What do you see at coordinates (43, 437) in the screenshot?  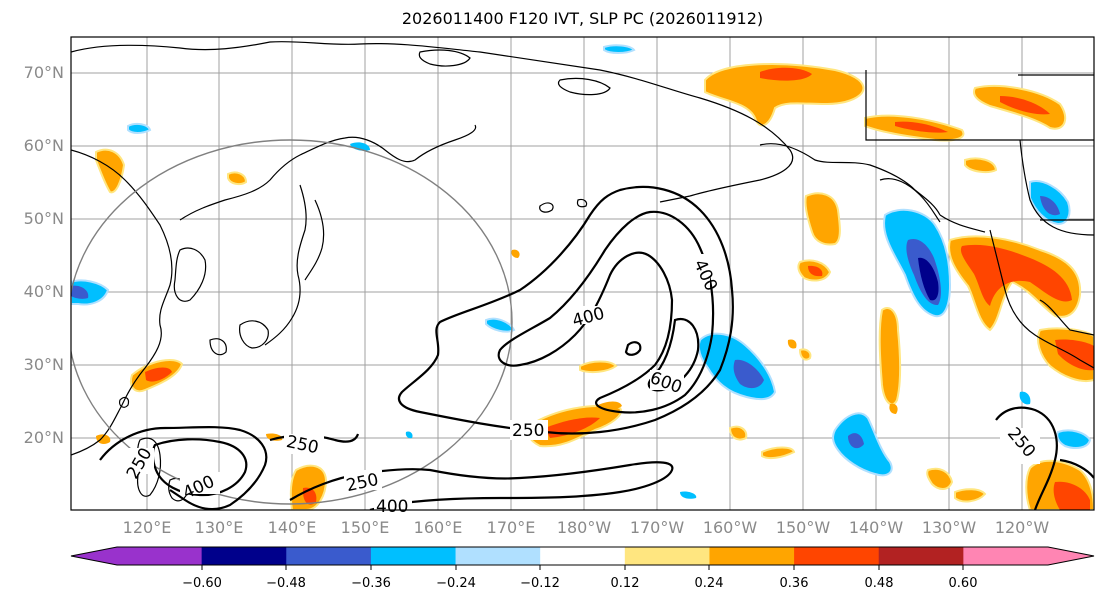 I see `lat-label-20n: 20°N` at bounding box center [43, 437].